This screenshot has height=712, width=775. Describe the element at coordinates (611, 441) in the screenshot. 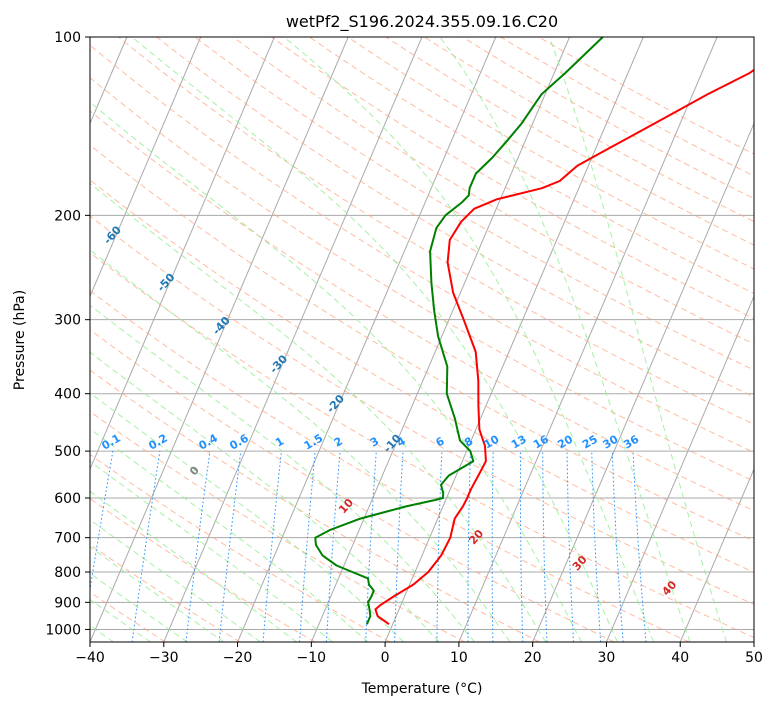

I see `mixing-ratio-label: 30` at that location.